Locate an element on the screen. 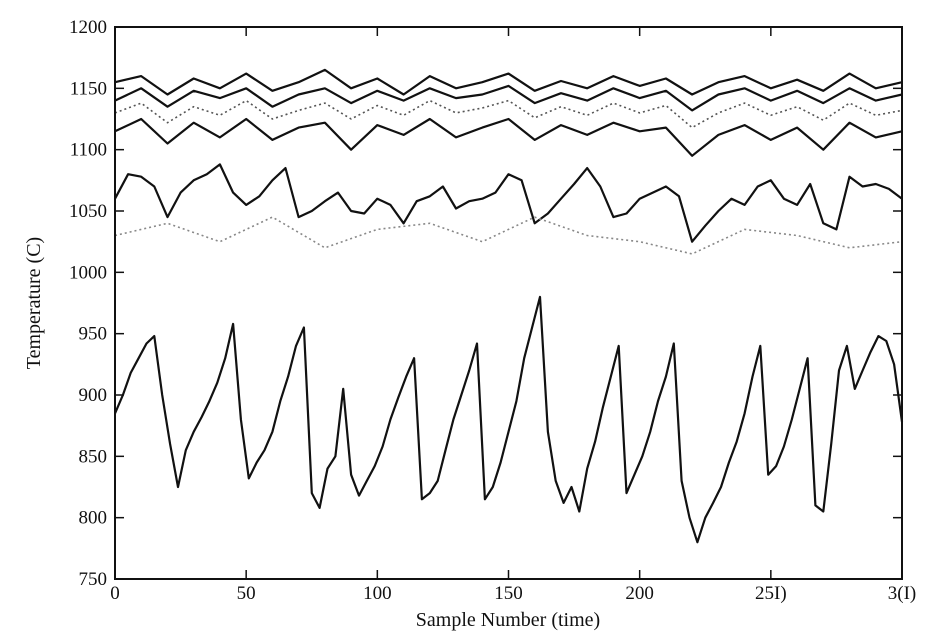  x-tick-label: 100 is located at coordinates (377, 593).